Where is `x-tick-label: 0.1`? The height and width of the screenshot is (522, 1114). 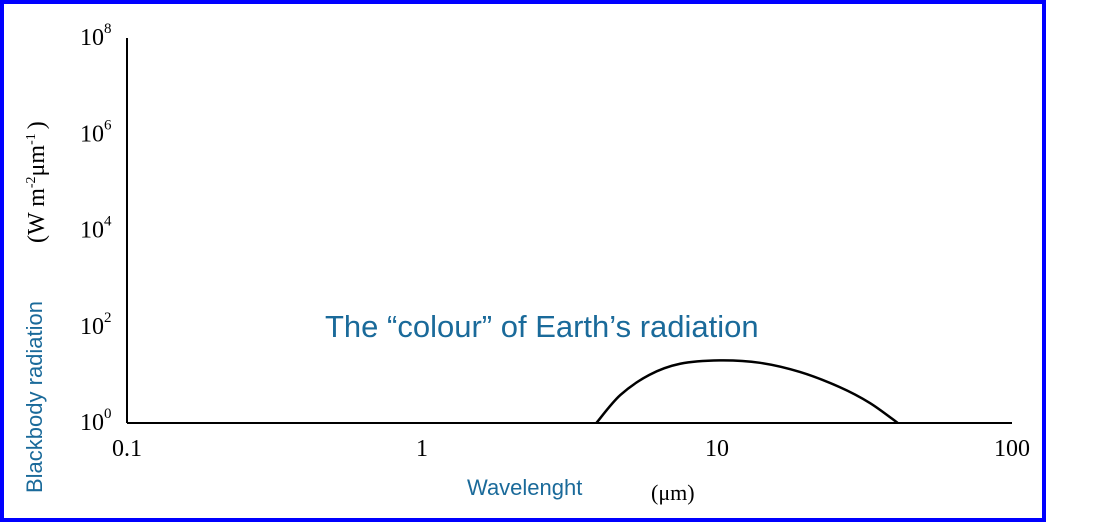
x-tick-label: 0.1 is located at coordinates (127, 449).